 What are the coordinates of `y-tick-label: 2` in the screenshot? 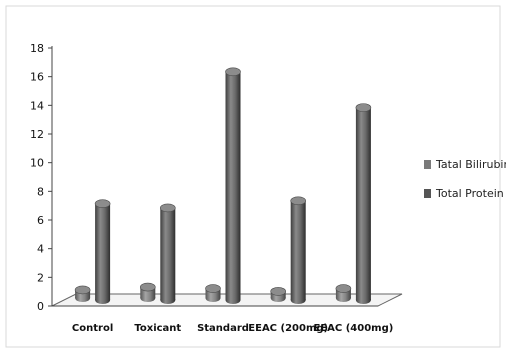 It's located at (40, 277).